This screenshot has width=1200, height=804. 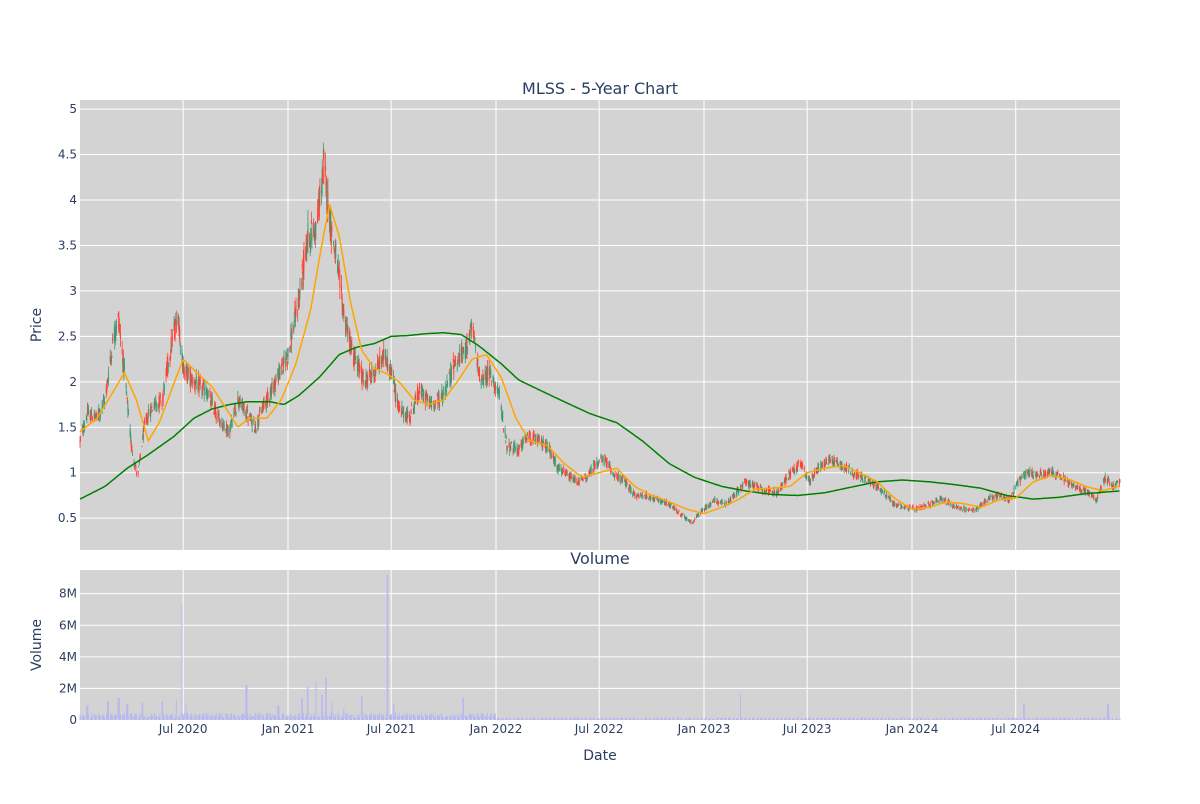 What do you see at coordinates (73, 720) in the screenshot?
I see `volume-y-tick-label: 0` at bounding box center [73, 720].